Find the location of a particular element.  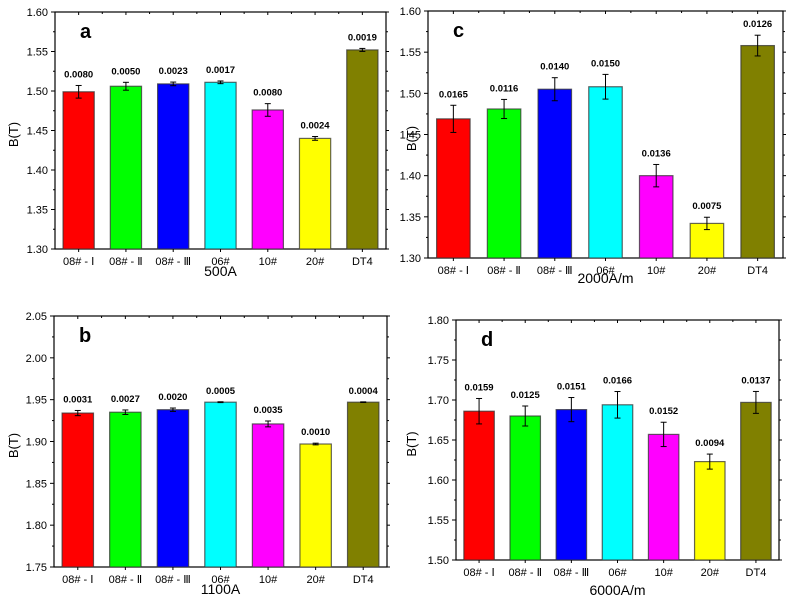

data-label: 0.0005 is located at coordinates (221, 391).